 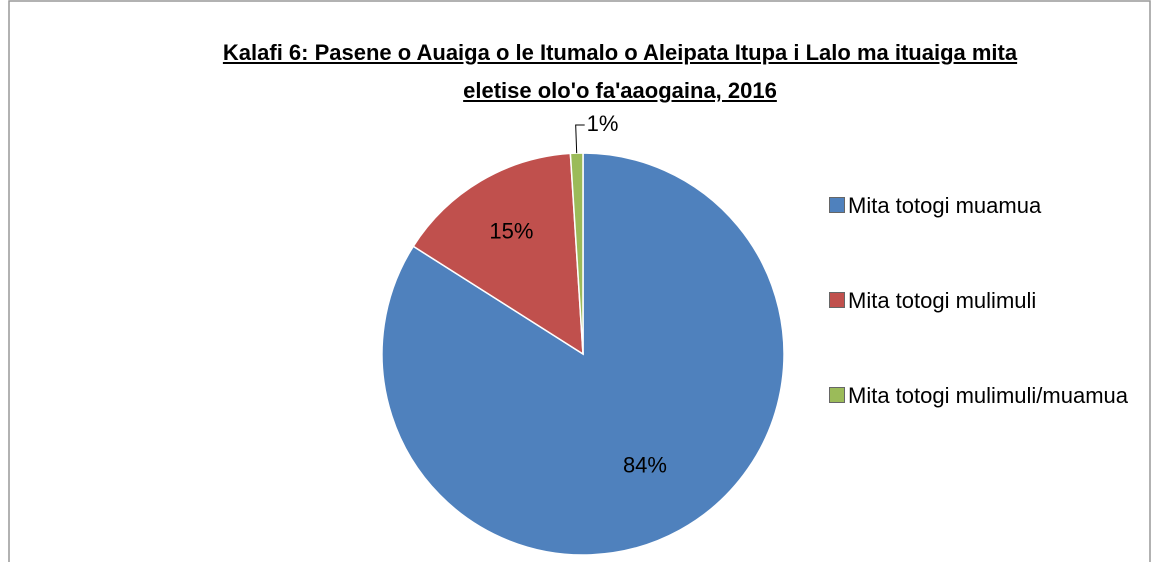 I want to click on legend-label: Mita totogi mulimuli/muamua, so click(x=988, y=395).